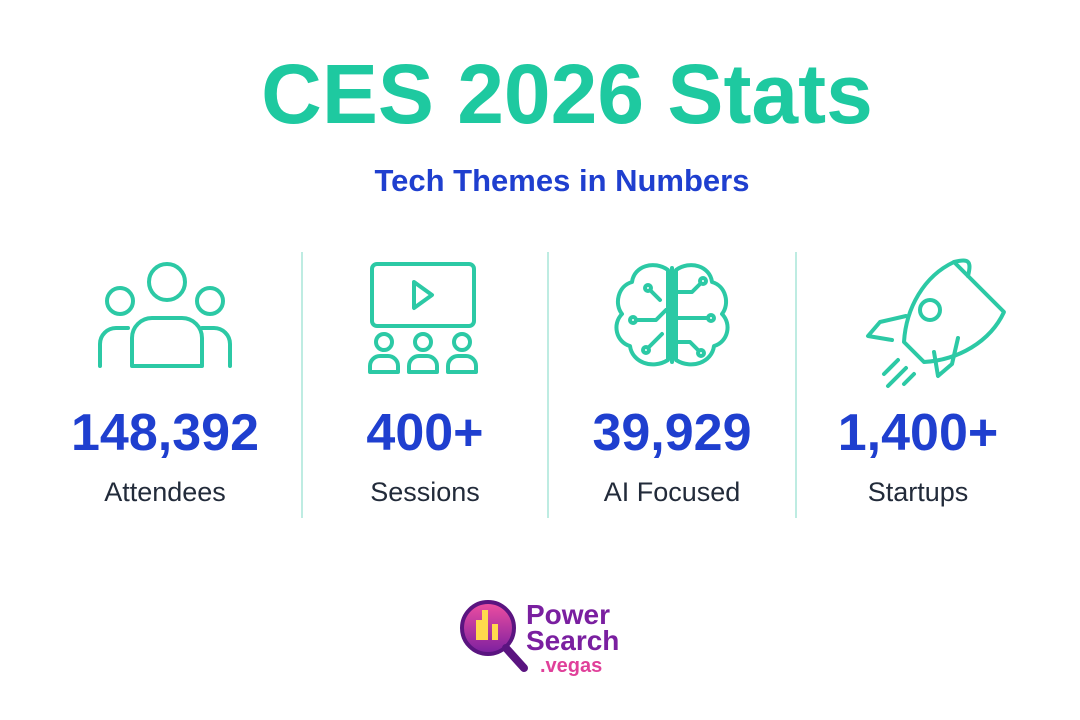 The height and width of the screenshot is (720, 1080). What do you see at coordinates (918, 492) in the screenshot?
I see `stat-label: Startups` at bounding box center [918, 492].